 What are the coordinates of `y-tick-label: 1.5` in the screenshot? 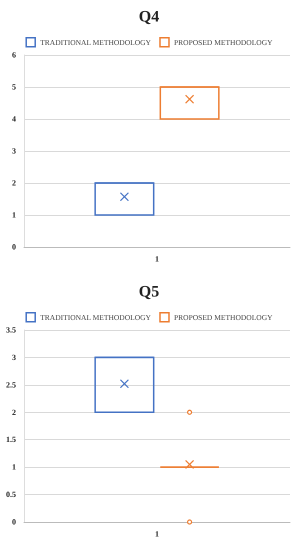 It's located at (11, 439).